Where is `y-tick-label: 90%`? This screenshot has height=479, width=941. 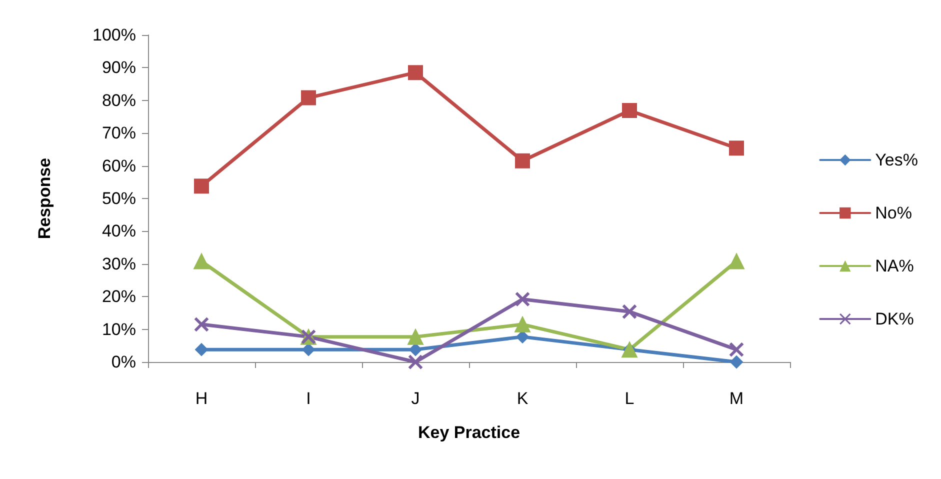
y-tick-label: 90% is located at coordinates (119, 68).